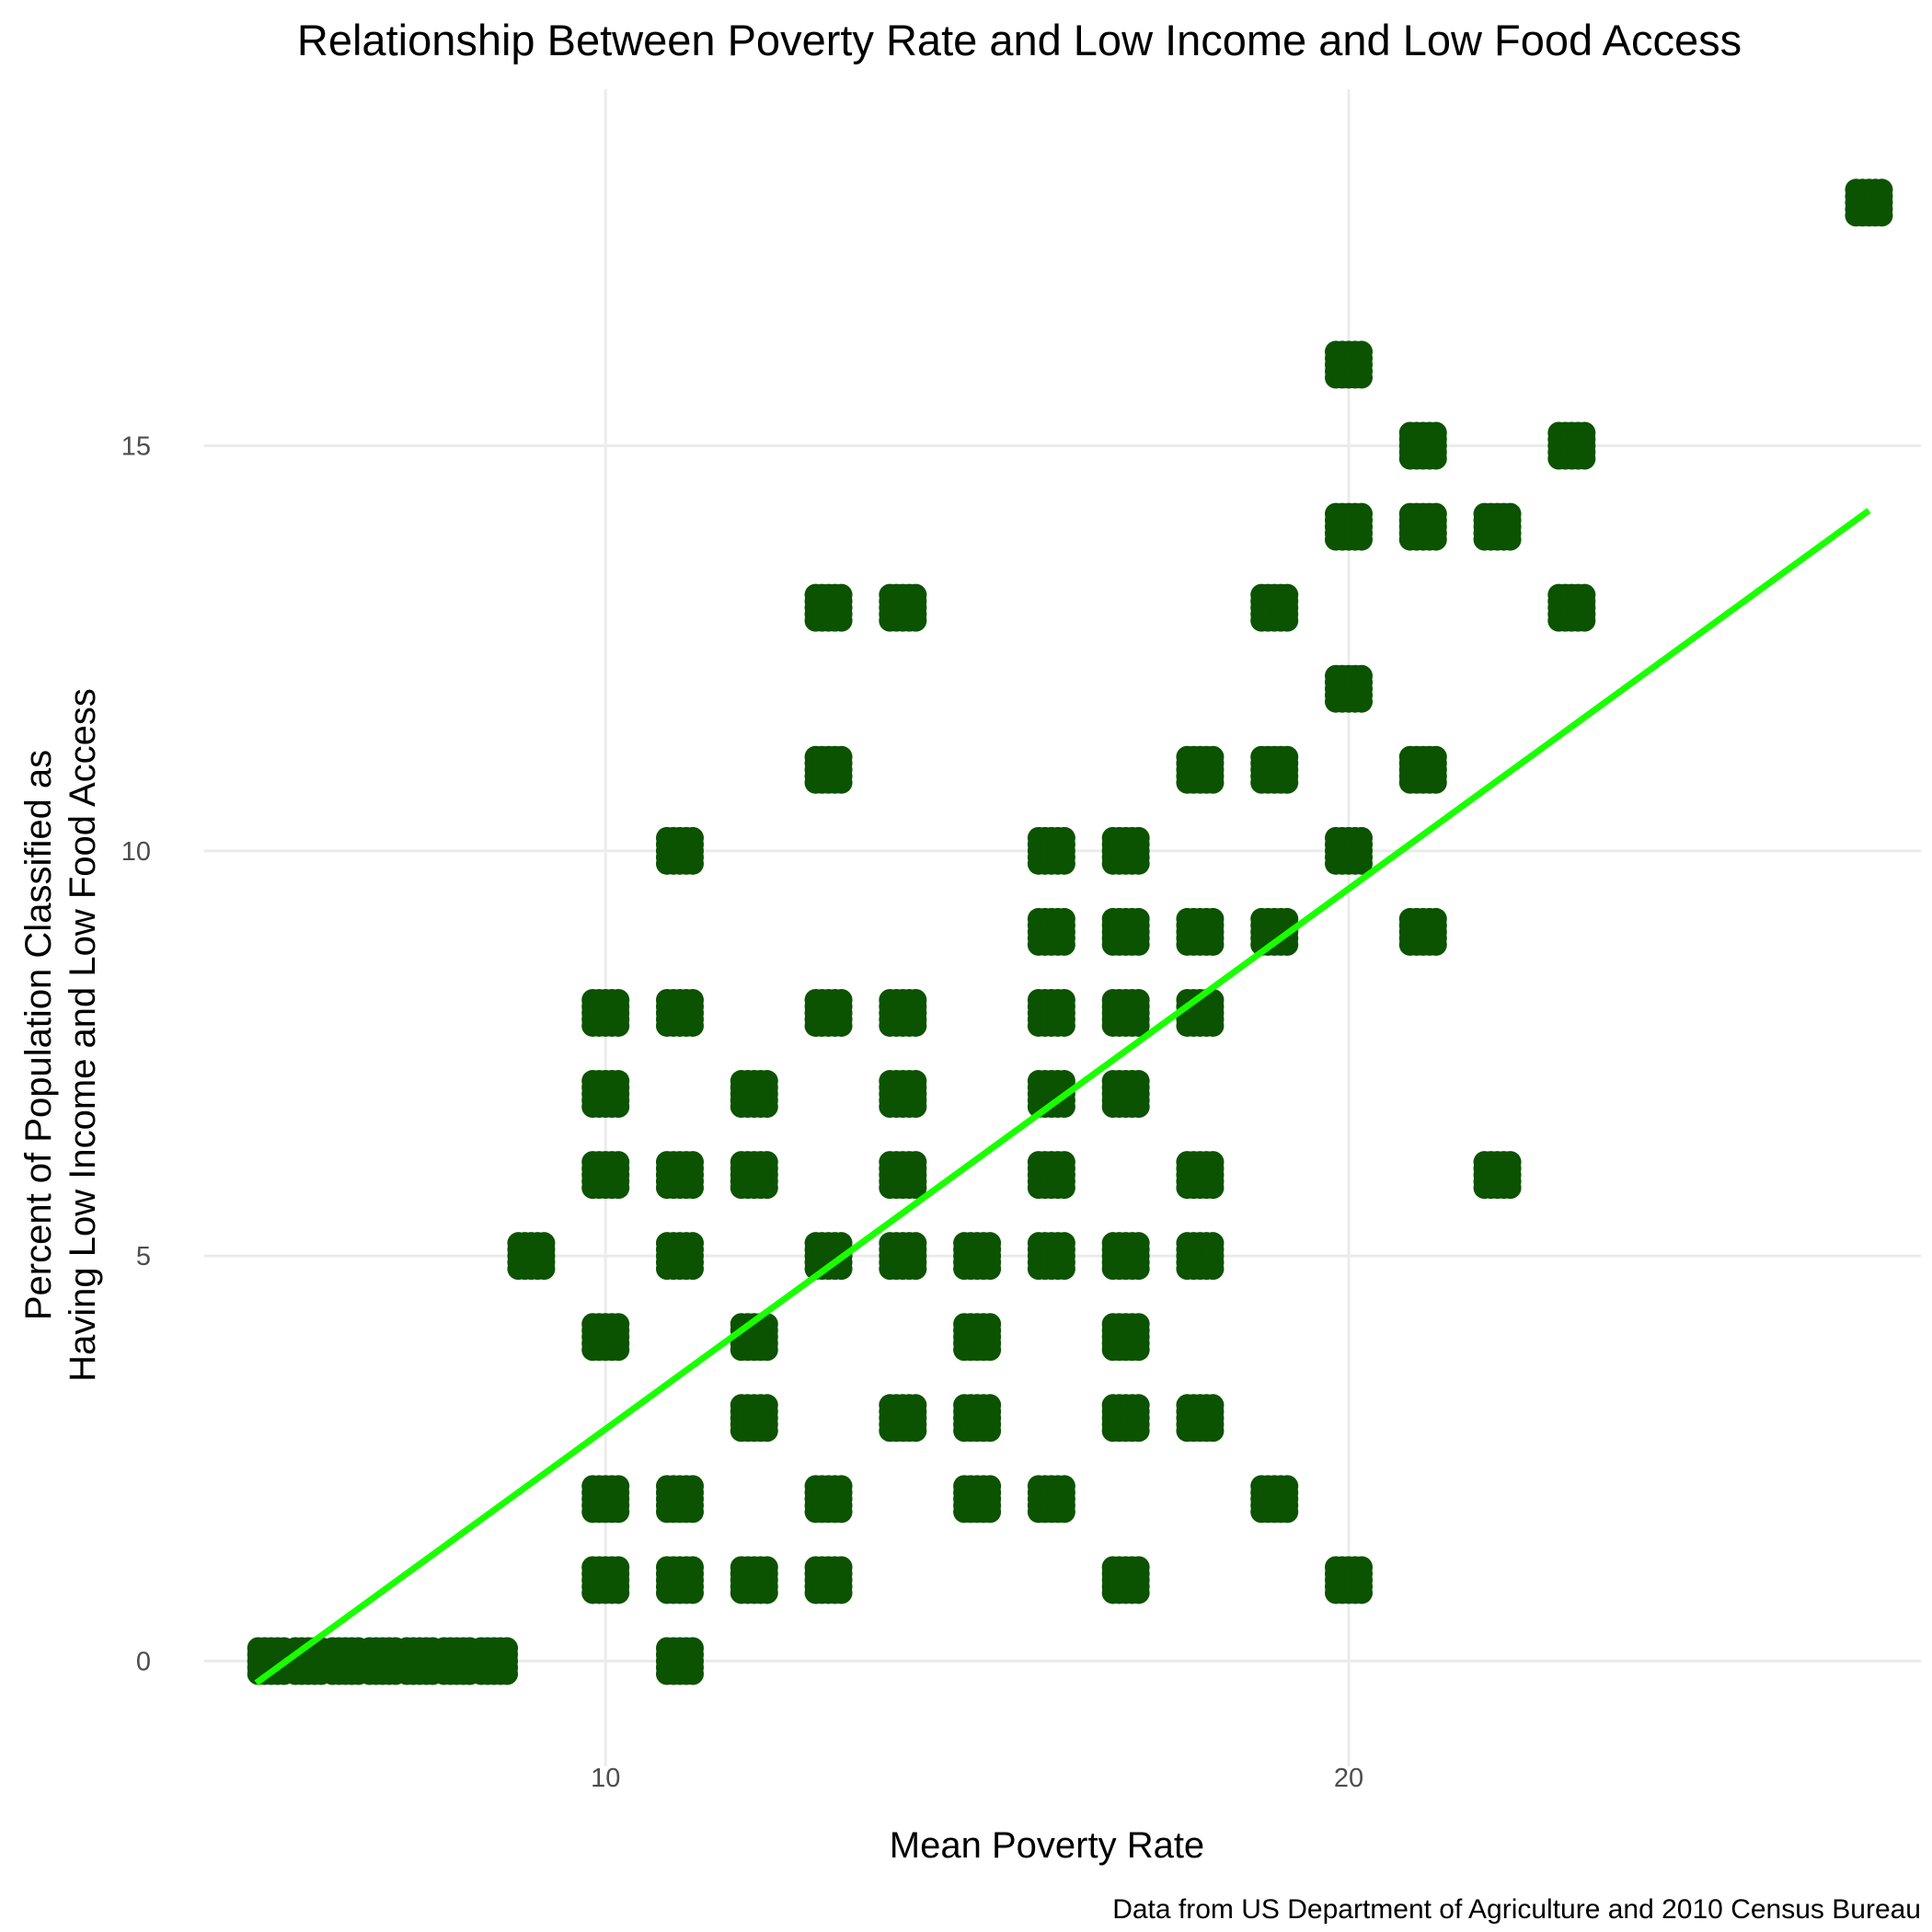 This screenshot has width=1932, height=1932. What do you see at coordinates (38, 1035) in the screenshot?
I see `y-axis-title-line-1: Percent of Population Classified as` at bounding box center [38, 1035].